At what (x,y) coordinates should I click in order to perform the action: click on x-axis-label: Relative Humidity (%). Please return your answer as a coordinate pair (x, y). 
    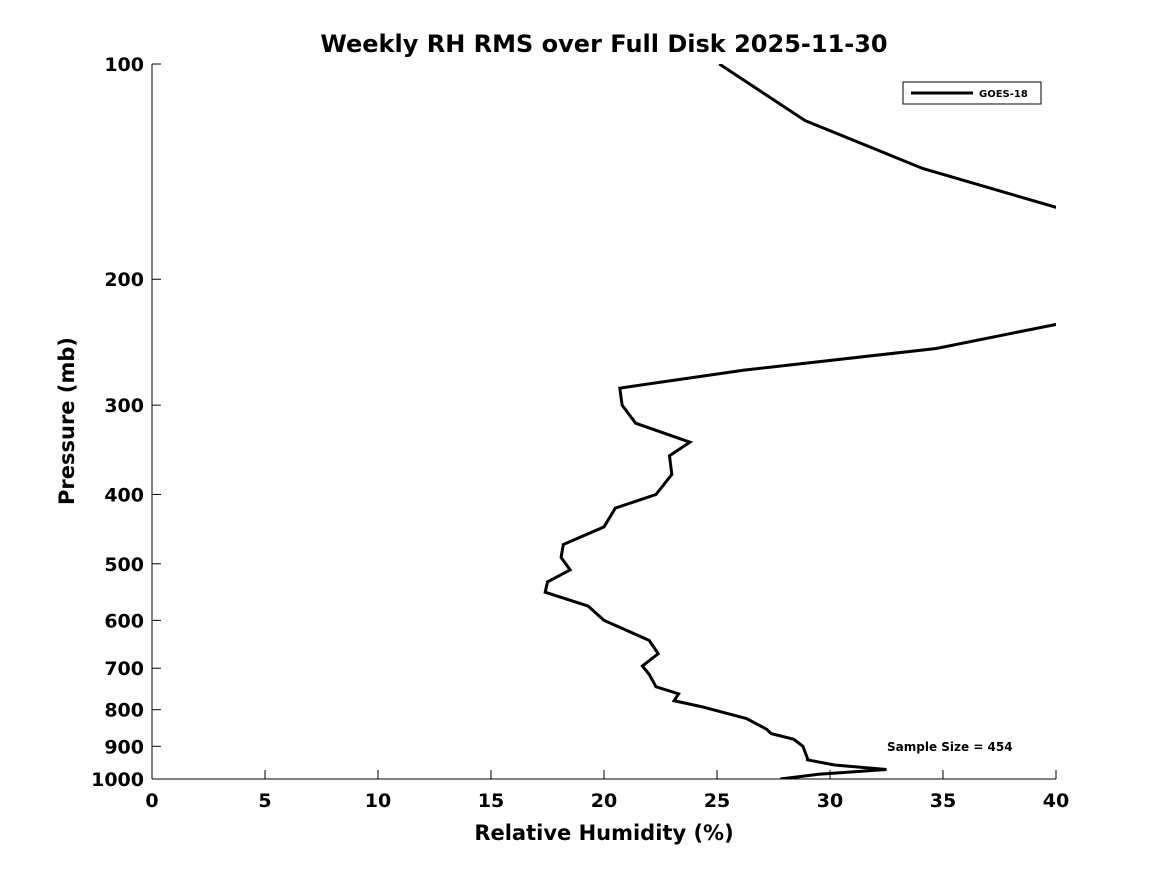
    Looking at the image, I should click on (603, 833).